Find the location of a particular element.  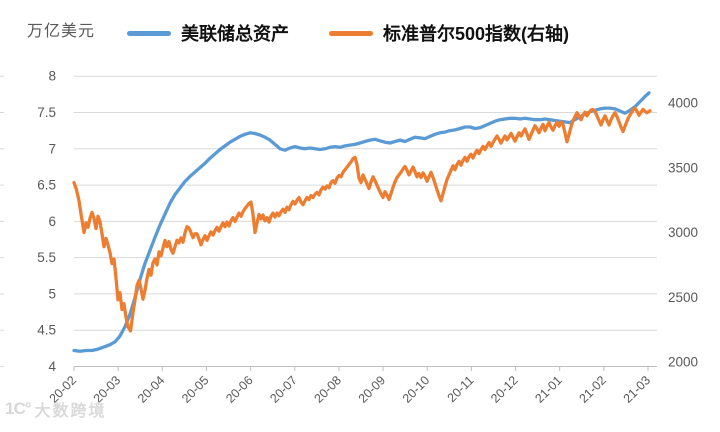

x-axis-label: 20-06 is located at coordinates (239, 389).